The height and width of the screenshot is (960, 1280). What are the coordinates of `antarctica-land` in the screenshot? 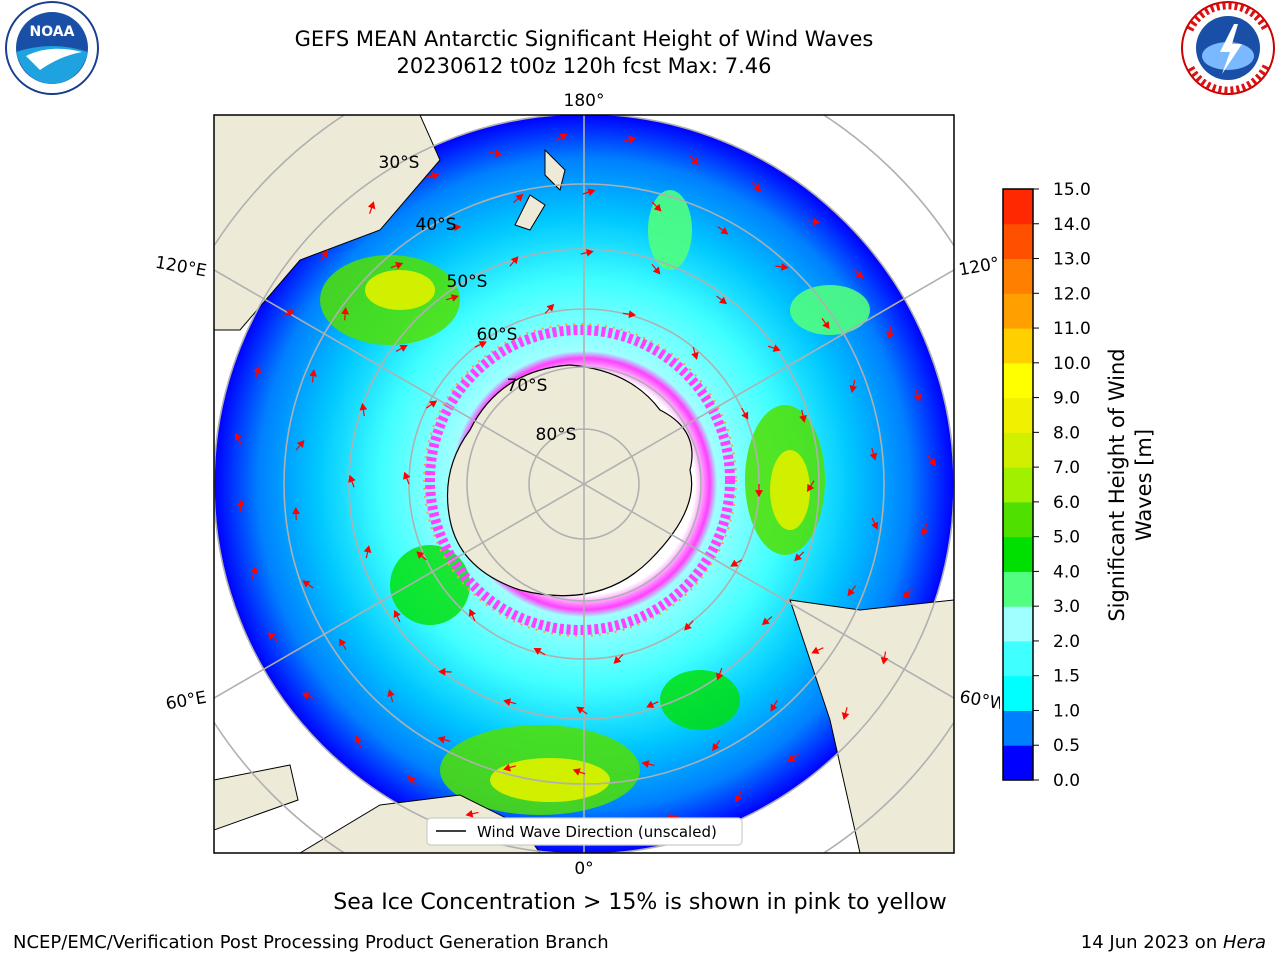 It's located at (569, 480).